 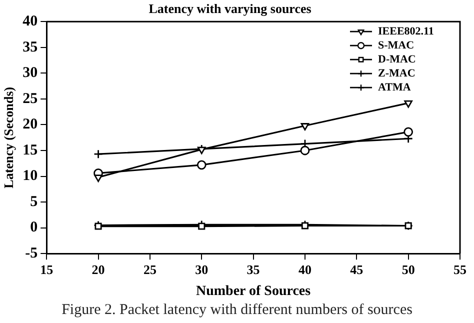 What do you see at coordinates (8, 137) in the screenshot?
I see `y-axis-title: Latency (Seconds)` at bounding box center [8, 137].